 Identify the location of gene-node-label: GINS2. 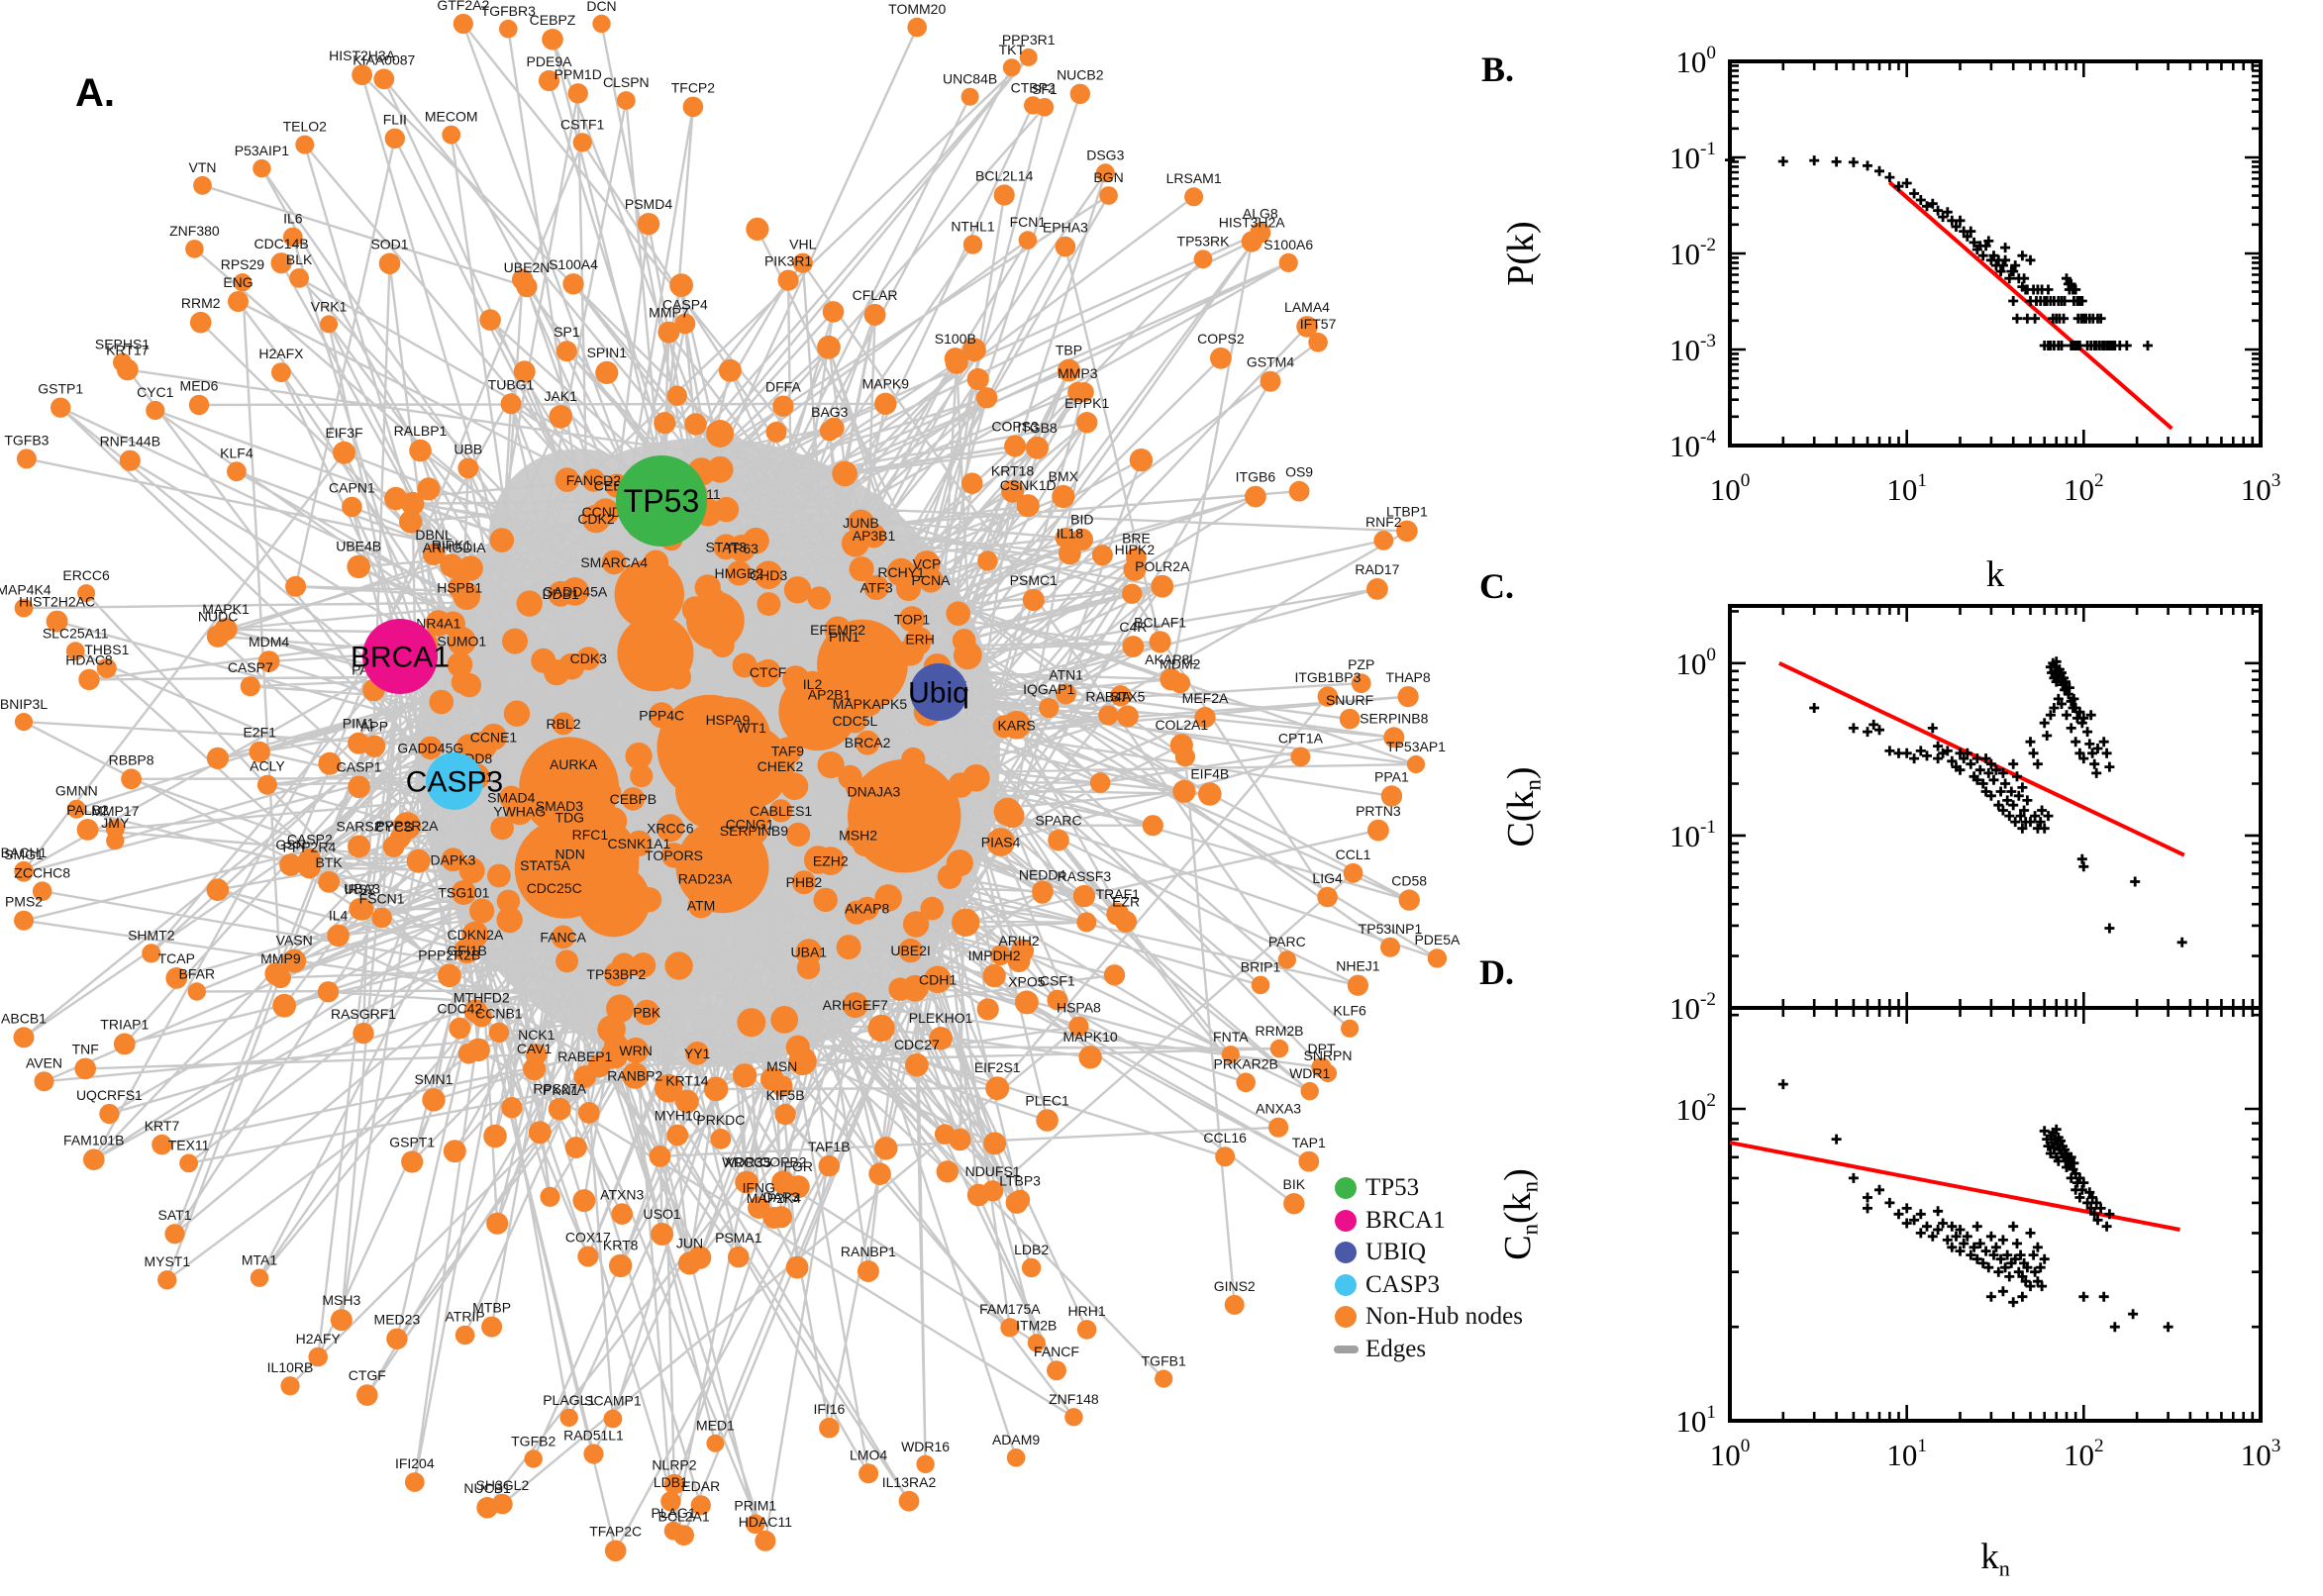
(1235, 1286).